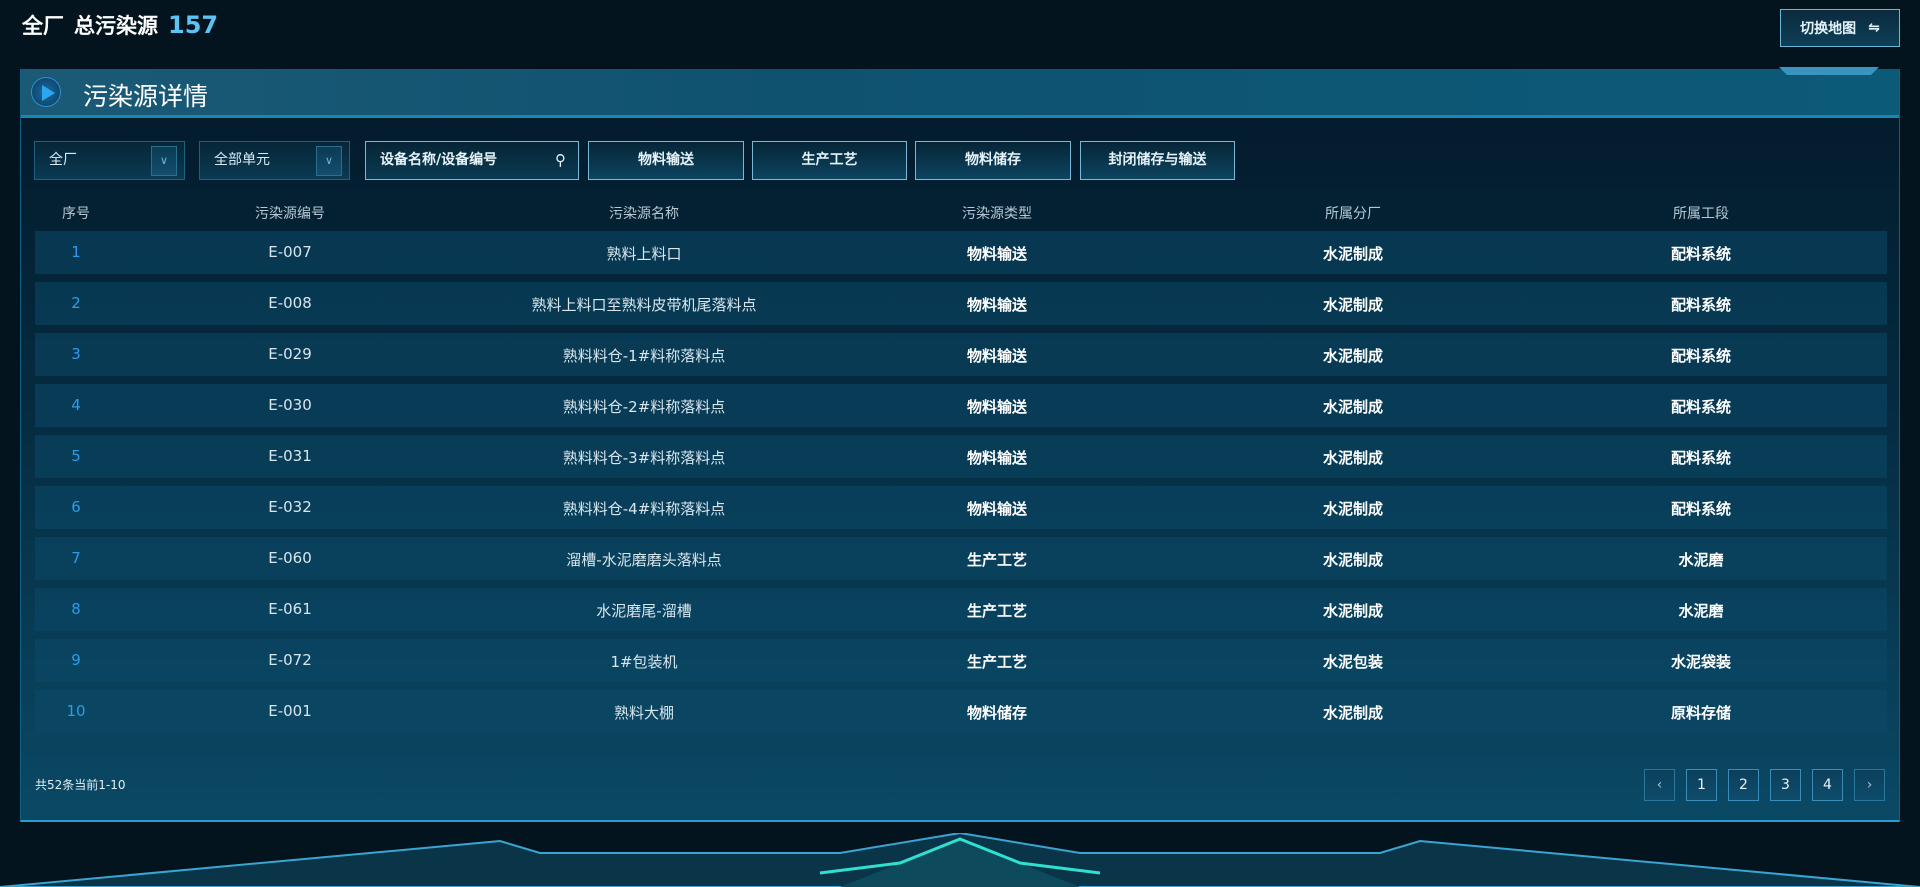 The image size is (1920, 887). What do you see at coordinates (80, 785) in the screenshot?
I see `pagination-summary: 共52条当前1-10` at bounding box center [80, 785].